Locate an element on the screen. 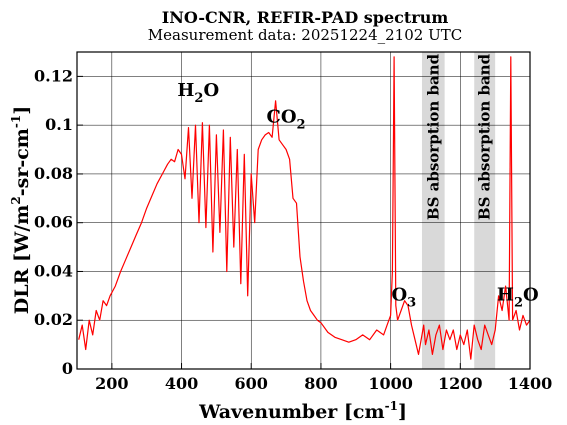 This screenshot has height=425, width=567. chart-subtitle: Measurement data: 20251224_2102 UTC is located at coordinates (305, 35).